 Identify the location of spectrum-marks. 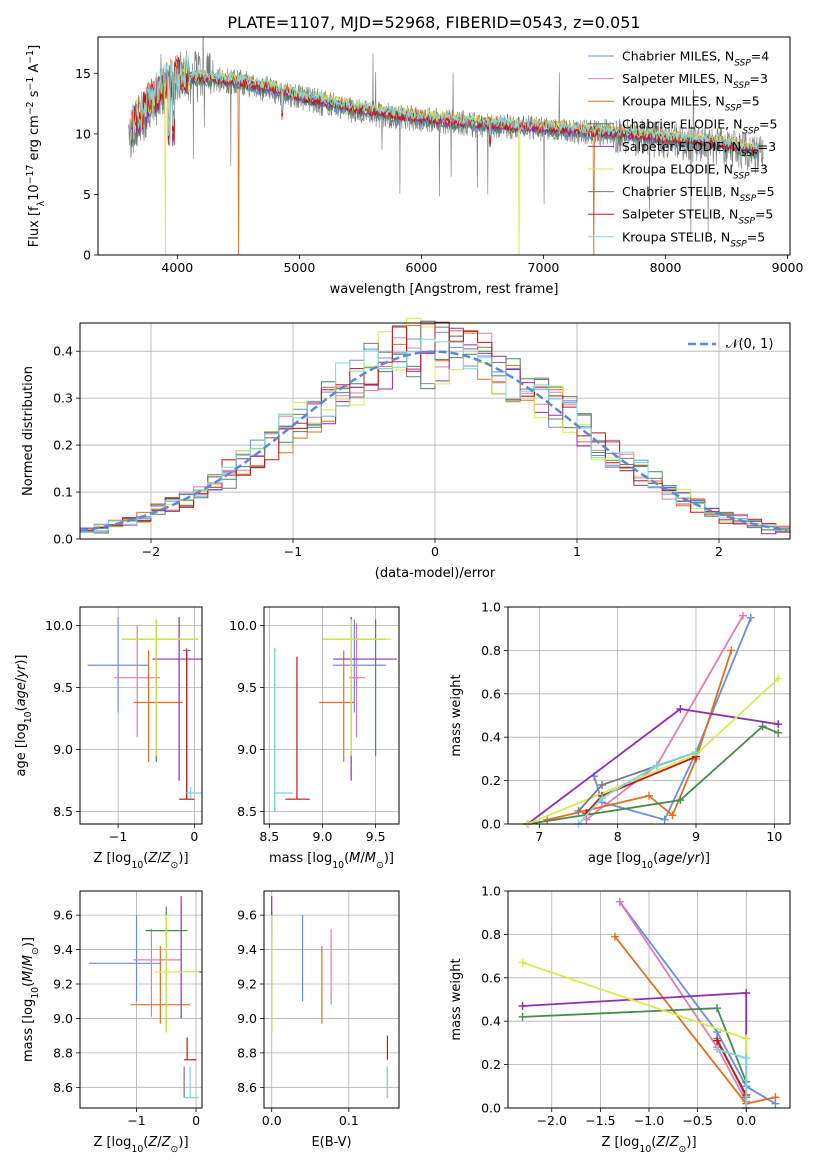
(446, 146).